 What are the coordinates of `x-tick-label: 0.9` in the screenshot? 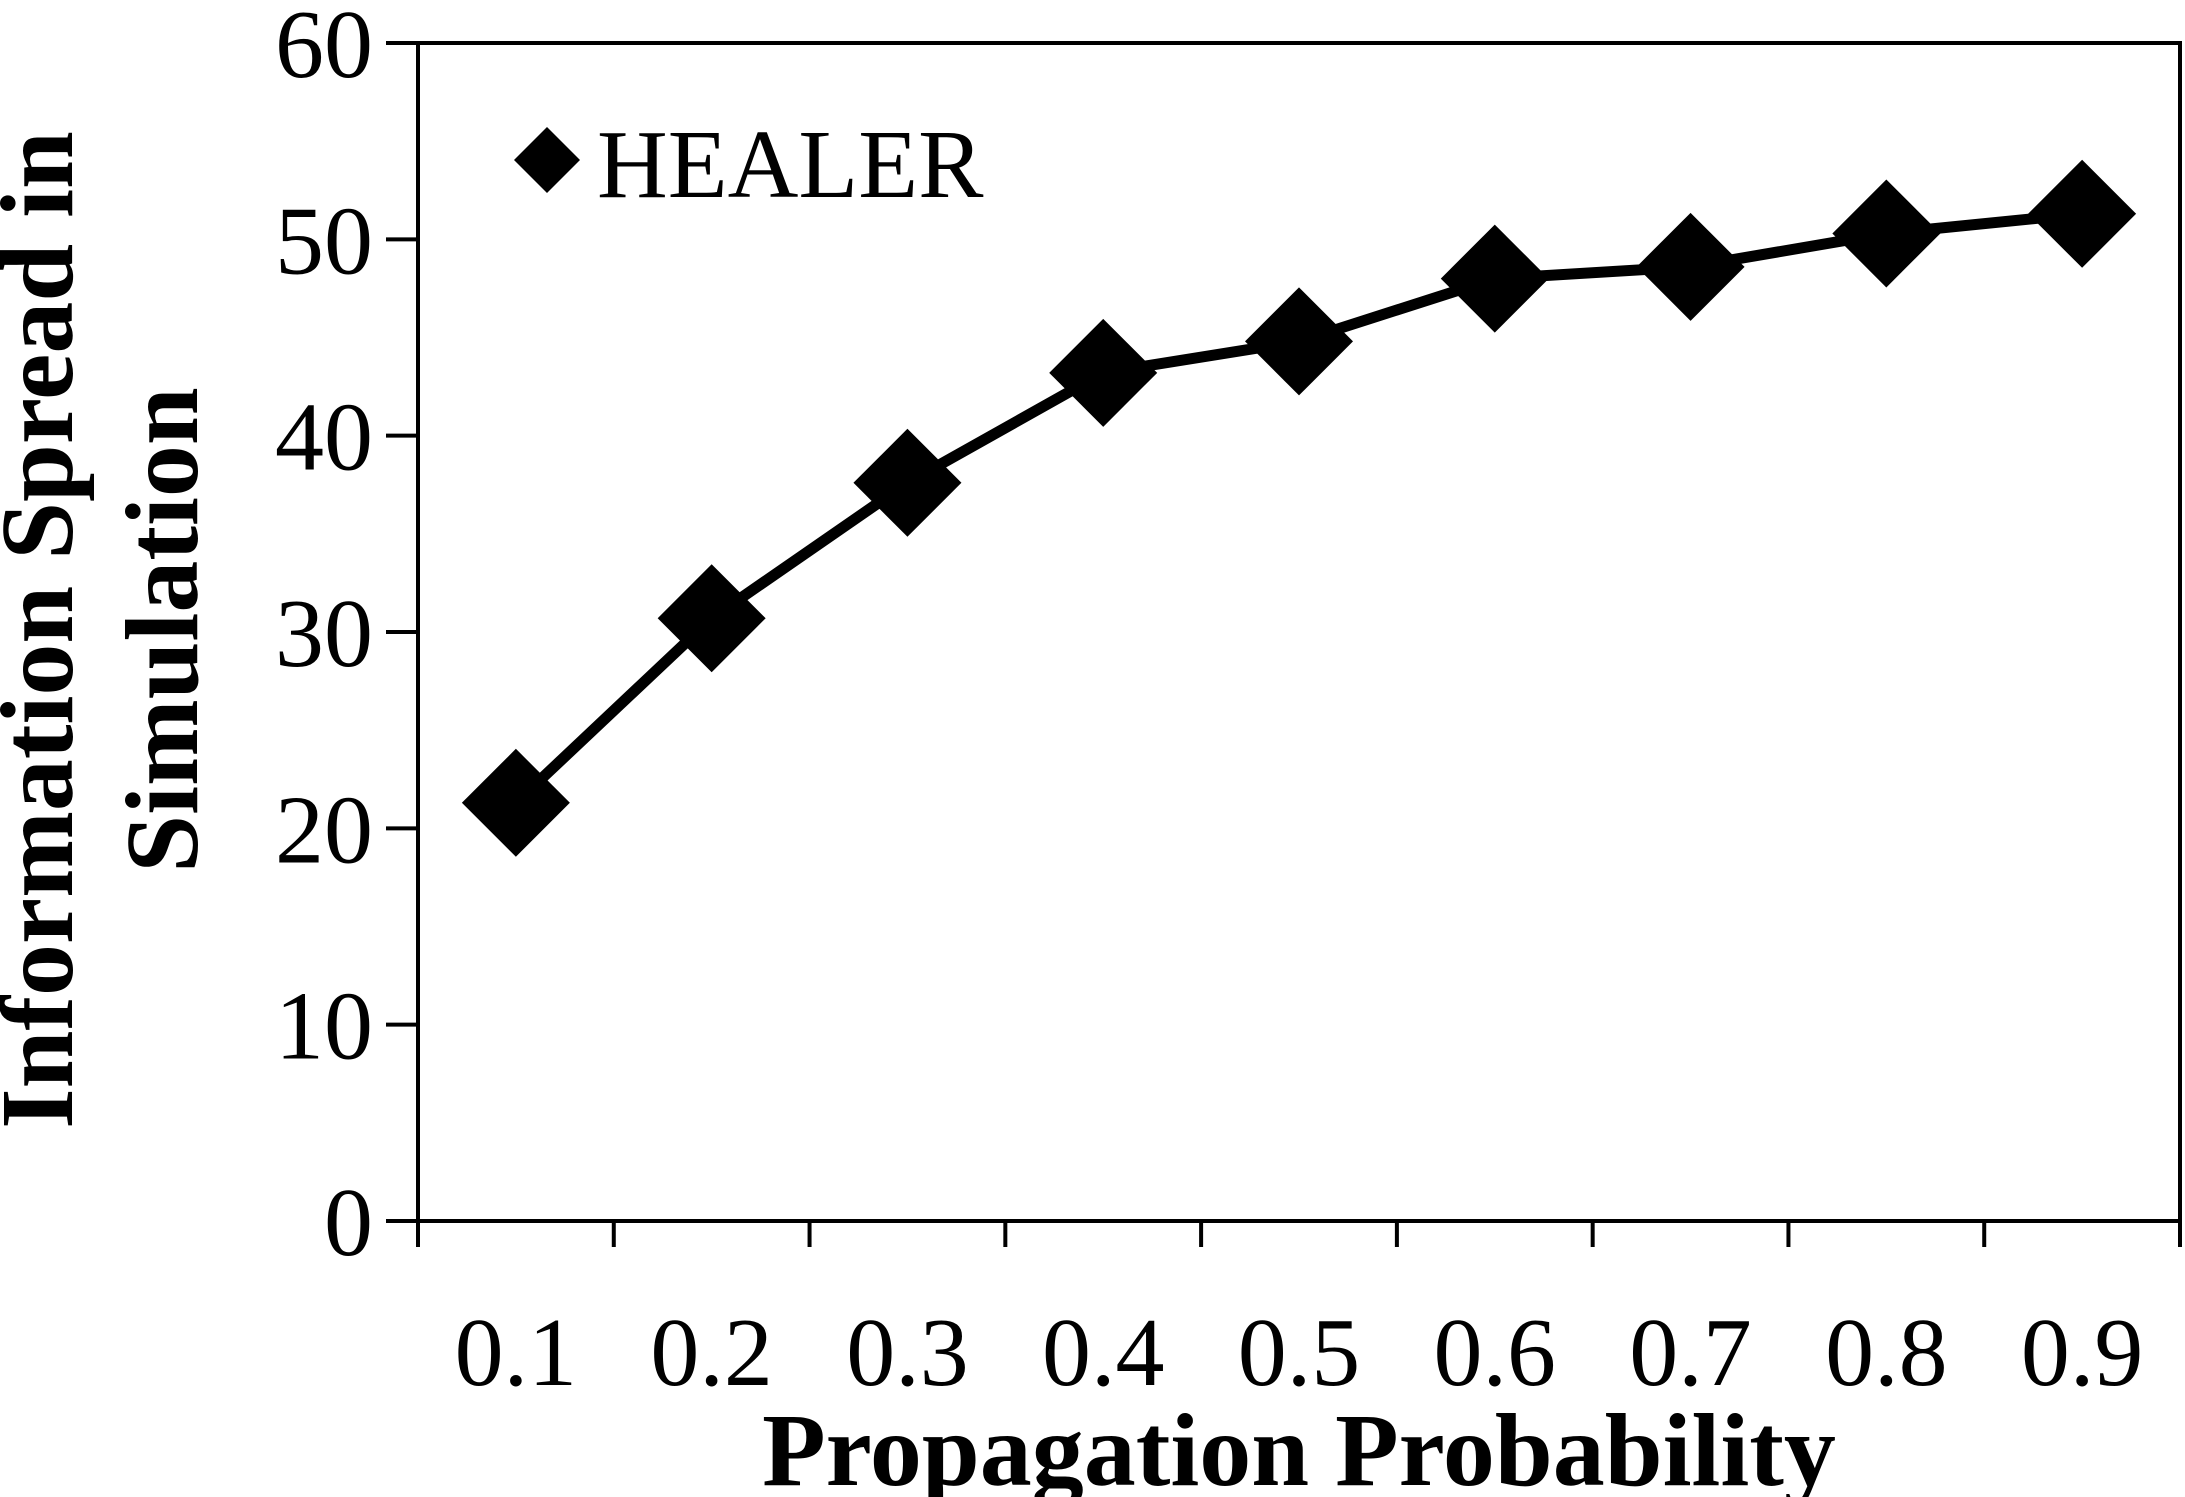 It's located at (2082, 1353).